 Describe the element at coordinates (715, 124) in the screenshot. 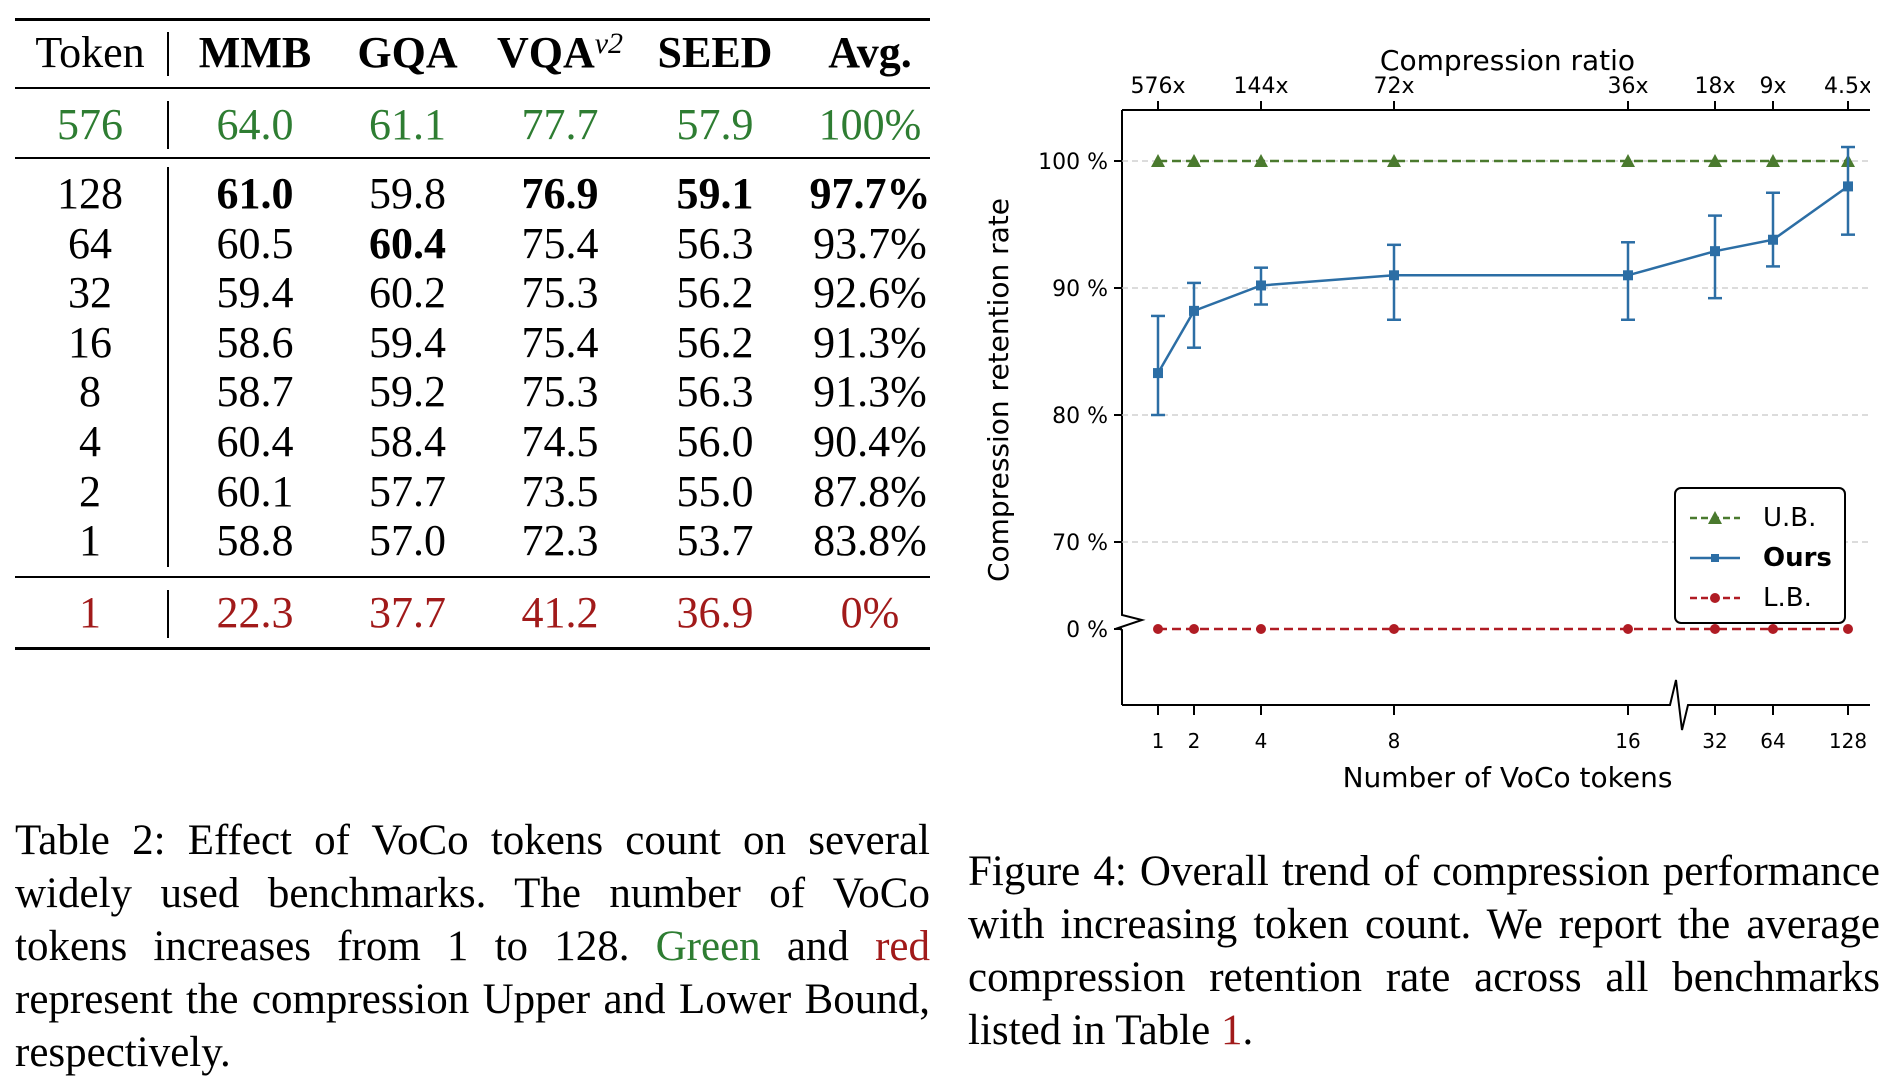

I see `table-cell: 57.9` at that location.